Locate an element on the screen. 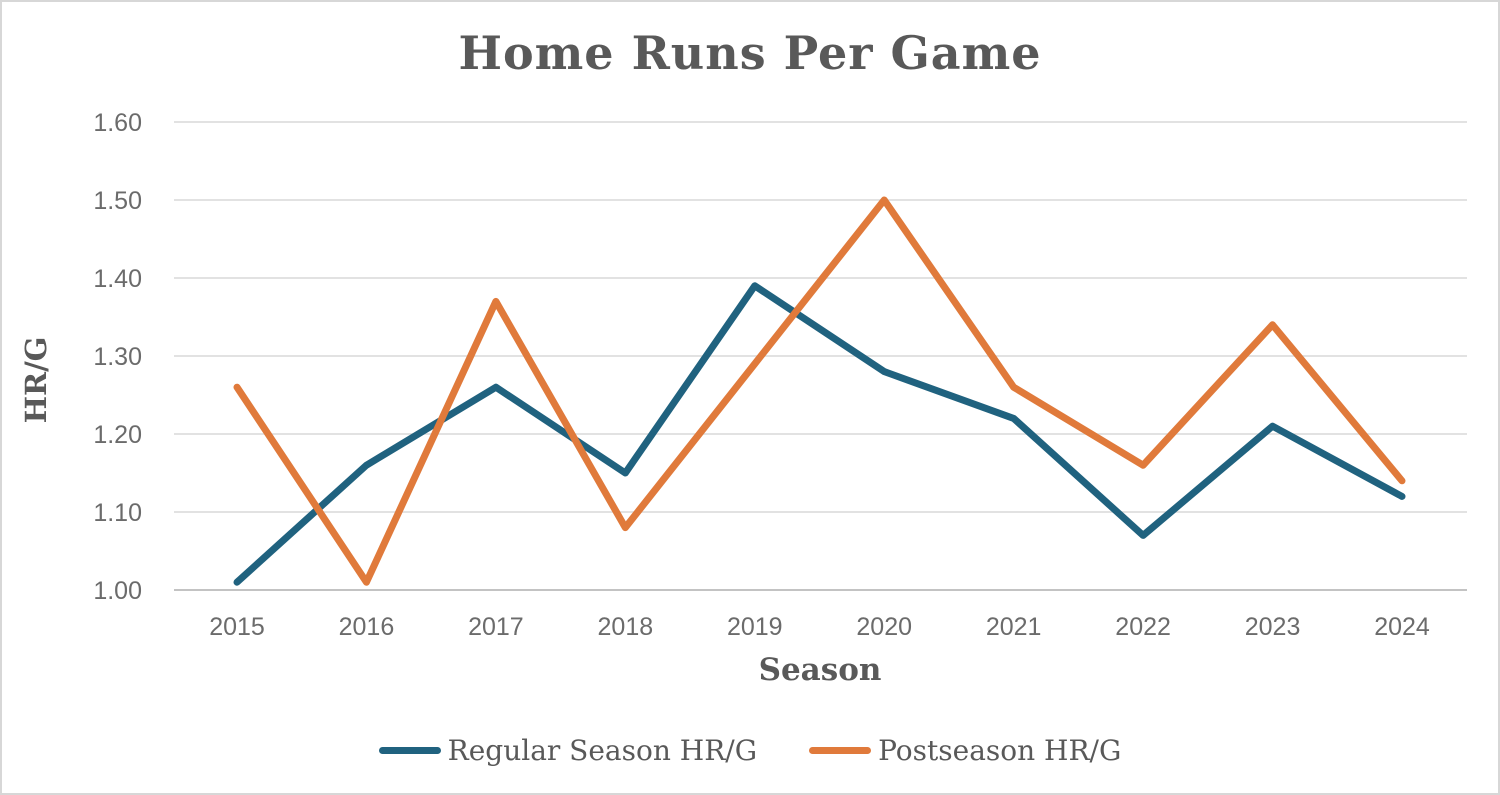 This screenshot has height=795, width=1500. y-tick-label: 1.60 is located at coordinates (117, 123).